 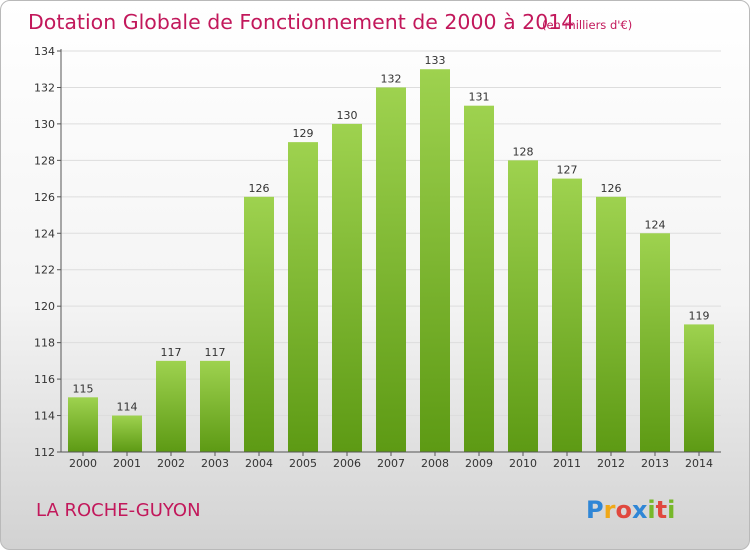 What do you see at coordinates (303, 133) in the screenshot?
I see `value-label: 129` at bounding box center [303, 133].